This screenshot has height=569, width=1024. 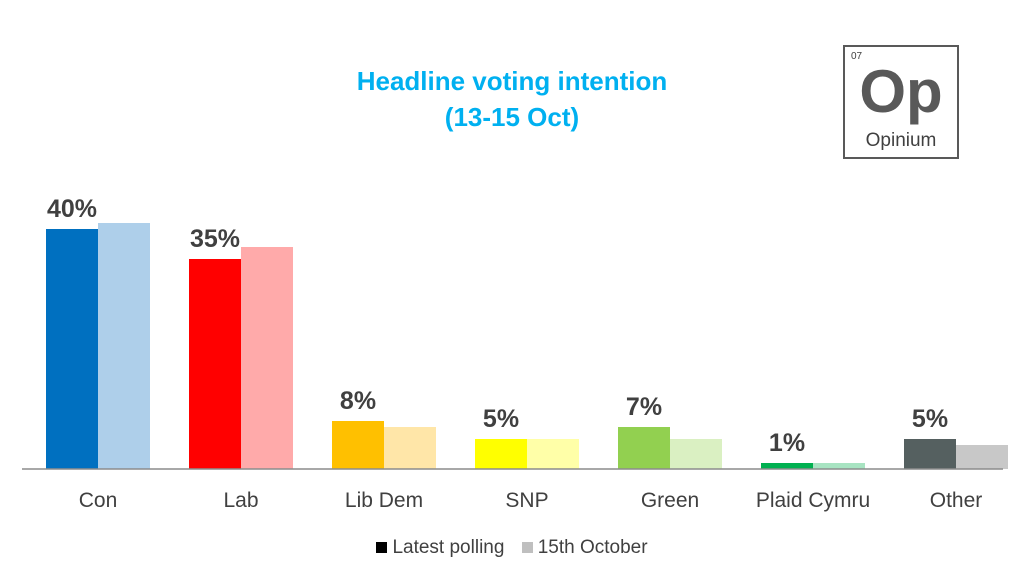 What do you see at coordinates (787, 443) in the screenshot?
I see `data-label-5: 1%` at bounding box center [787, 443].